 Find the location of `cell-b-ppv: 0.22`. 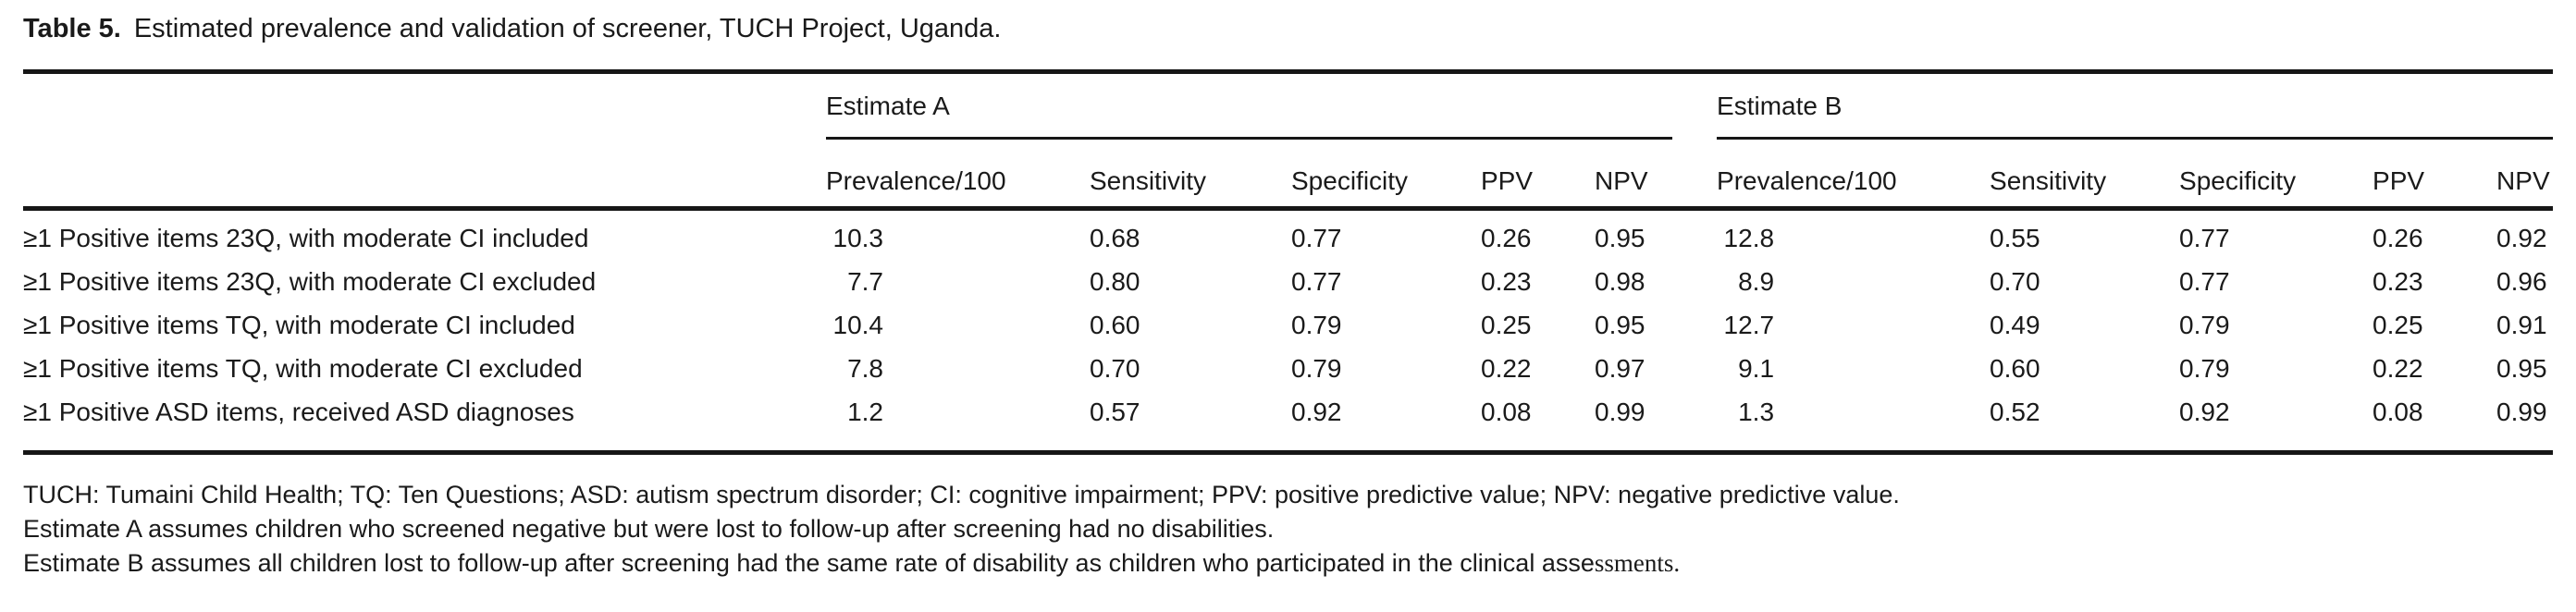

cell-b-ppv: 0.22 is located at coordinates (2398, 368).